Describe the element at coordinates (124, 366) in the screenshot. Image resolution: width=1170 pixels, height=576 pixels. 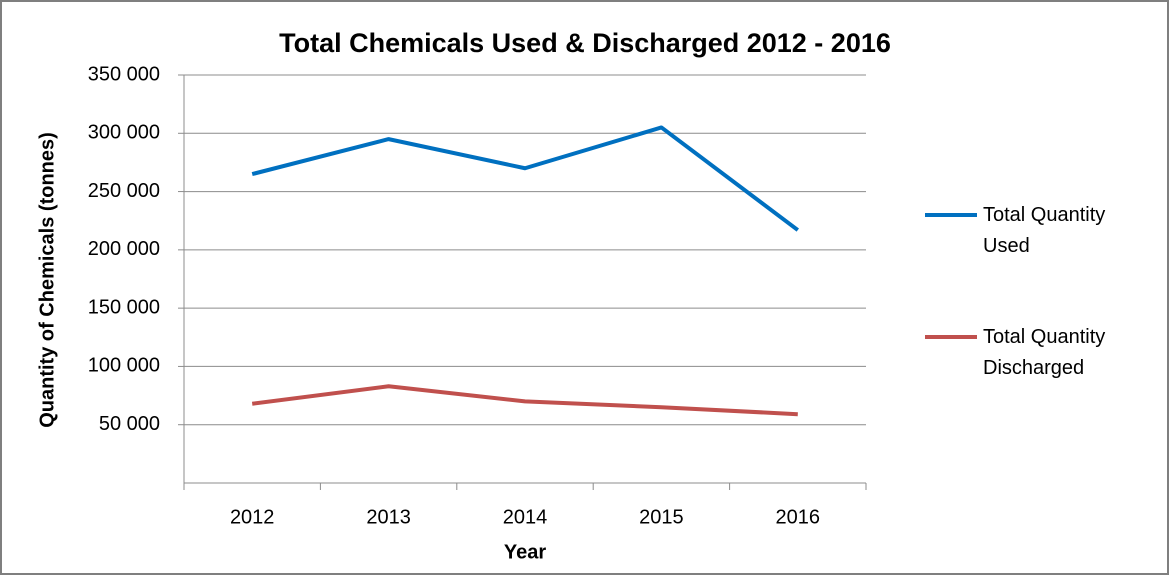
I see `y-tick-label: 100 000` at that location.